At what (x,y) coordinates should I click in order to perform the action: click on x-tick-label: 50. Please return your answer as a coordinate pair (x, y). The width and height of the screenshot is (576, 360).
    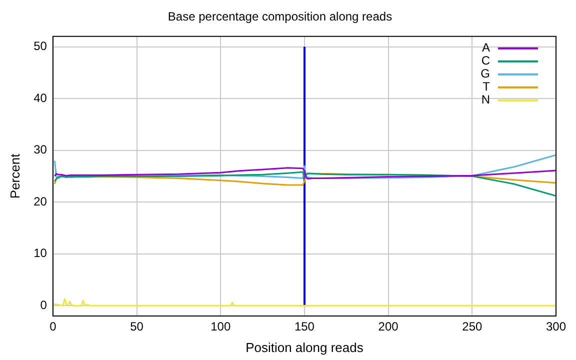
    Looking at the image, I should click on (137, 327).